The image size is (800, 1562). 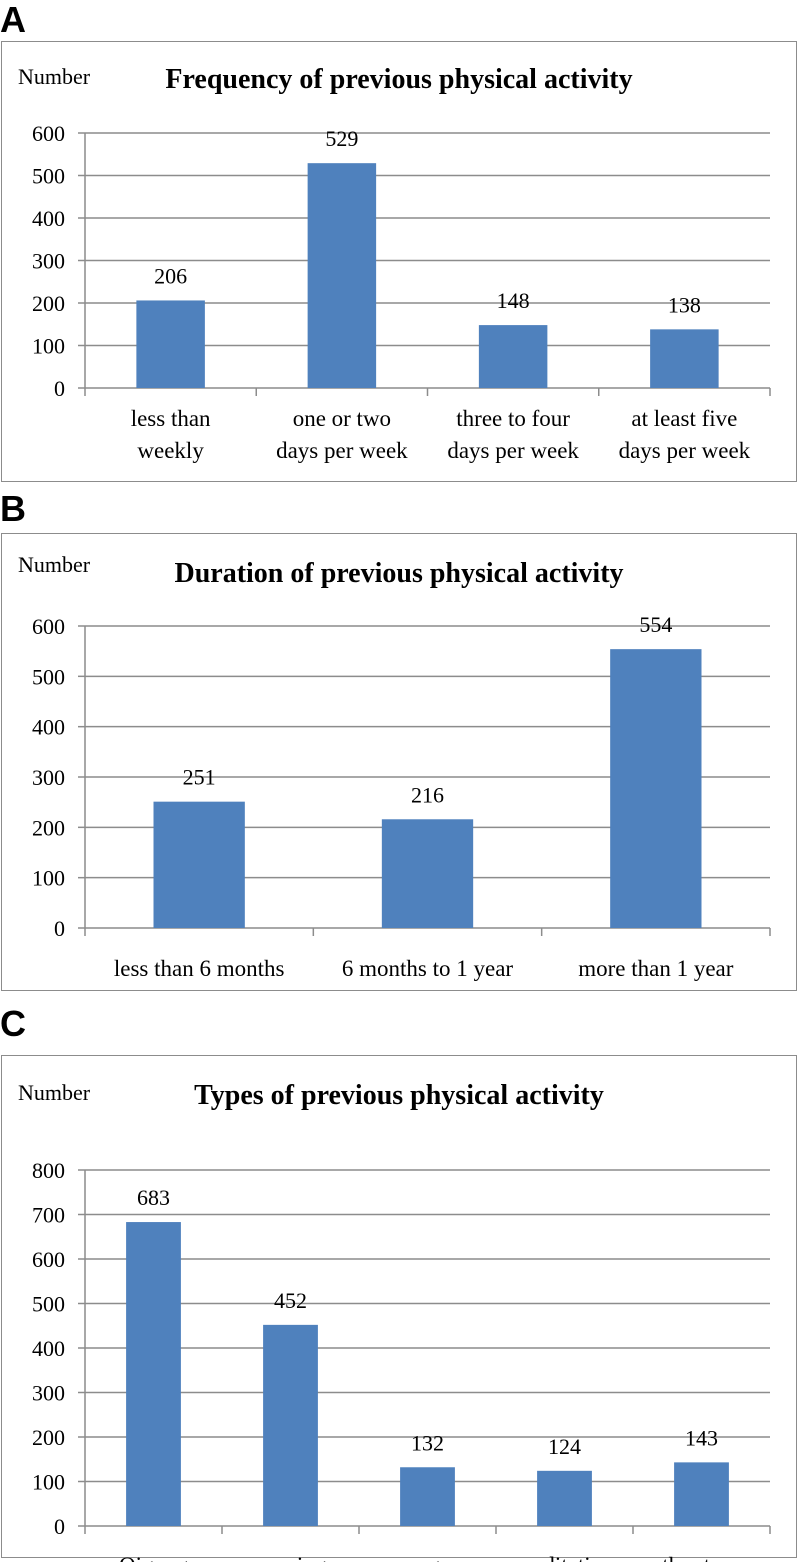 I want to click on panel-b-data-label: 251, so click(x=199, y=777).